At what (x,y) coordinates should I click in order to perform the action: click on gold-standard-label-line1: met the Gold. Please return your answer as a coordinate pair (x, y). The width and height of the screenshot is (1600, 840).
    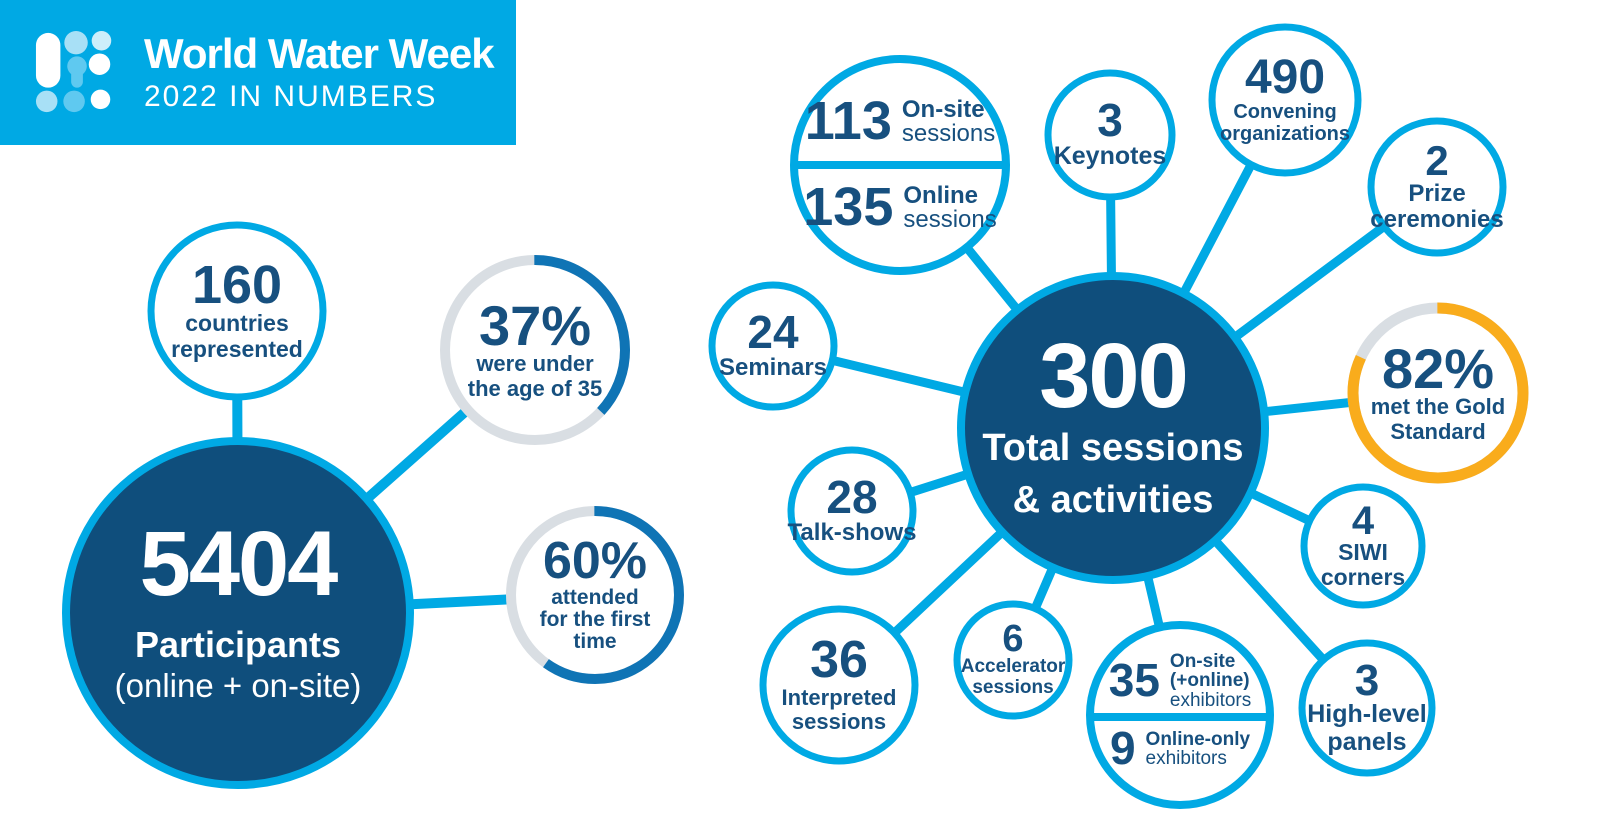
    Looking at the image, I should click on (1438, 407).